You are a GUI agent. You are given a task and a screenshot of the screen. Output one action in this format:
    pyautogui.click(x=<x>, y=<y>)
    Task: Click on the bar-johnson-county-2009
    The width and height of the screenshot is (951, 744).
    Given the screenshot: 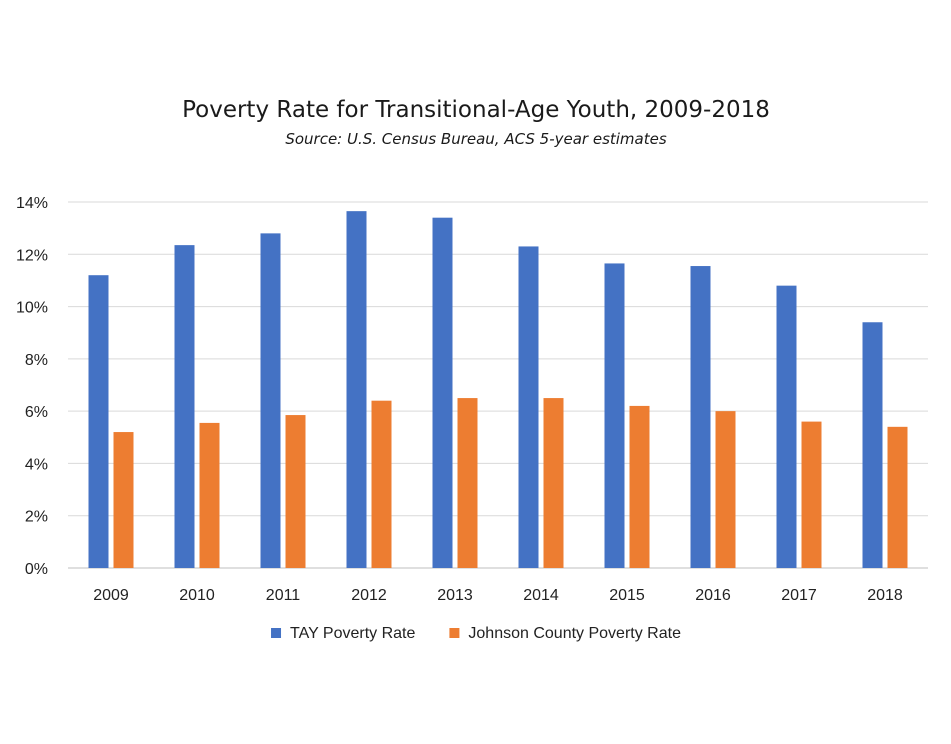 What is the action you would take?
    pyautogui.click(x=123, y=500)
    